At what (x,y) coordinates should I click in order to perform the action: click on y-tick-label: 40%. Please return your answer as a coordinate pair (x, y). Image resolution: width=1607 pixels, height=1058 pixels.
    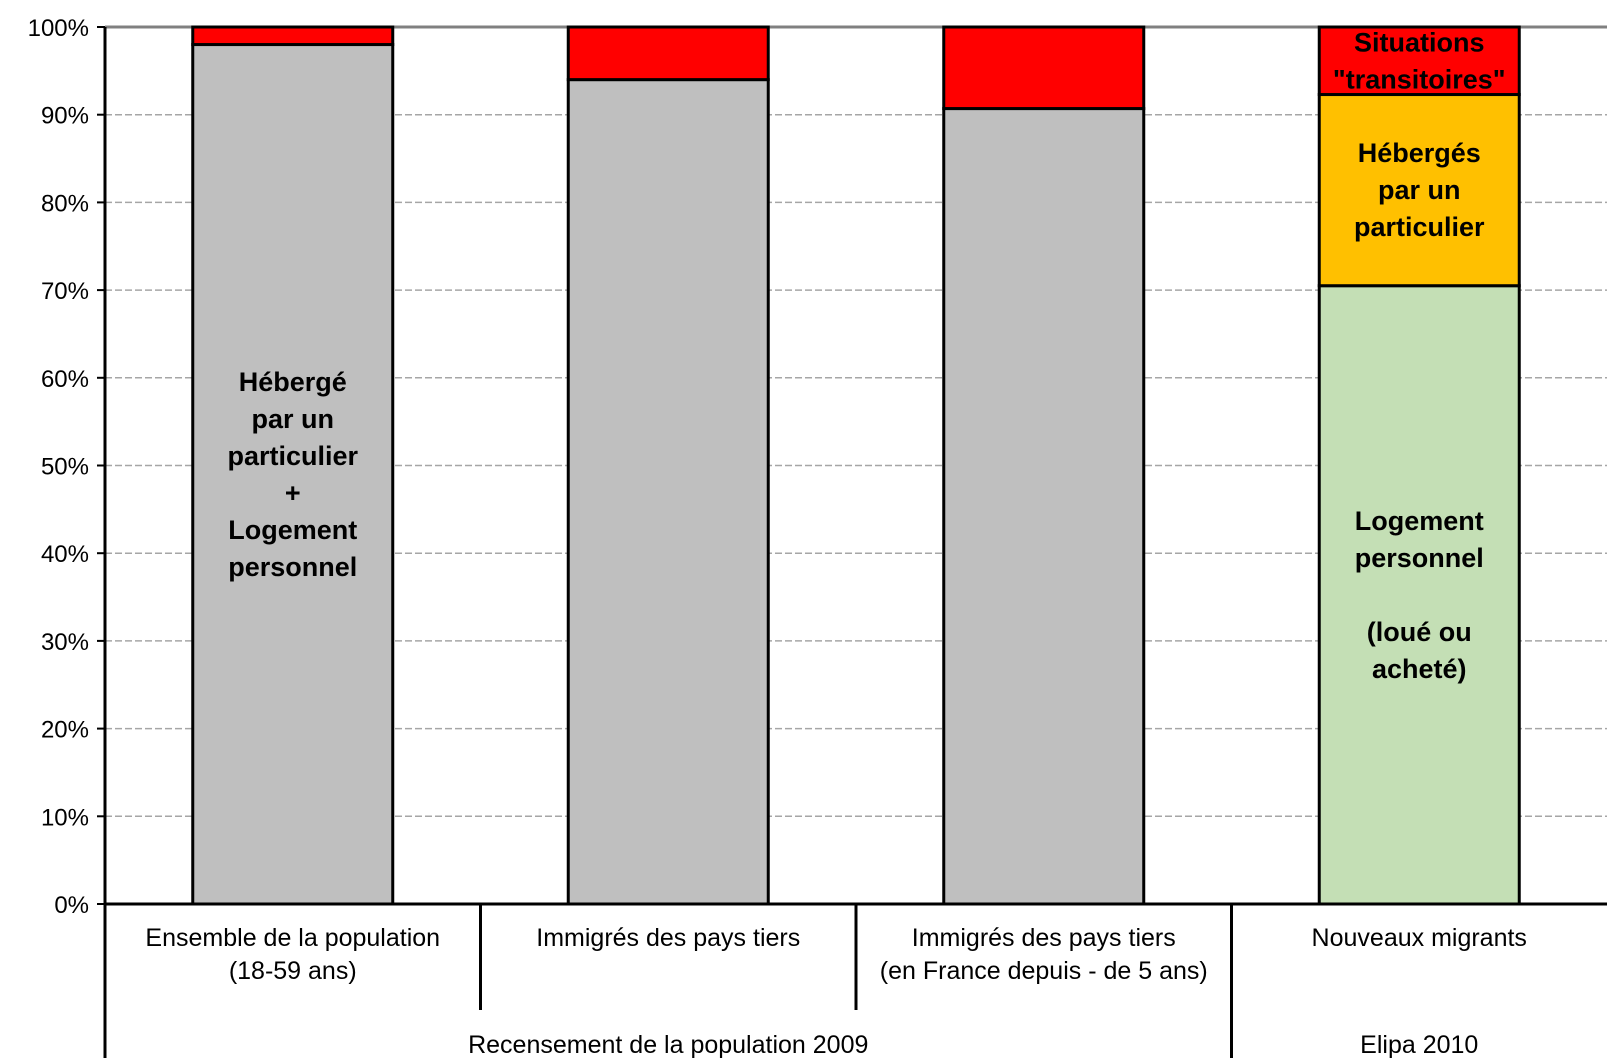
    Looking at the image, I should click on (65, 554).